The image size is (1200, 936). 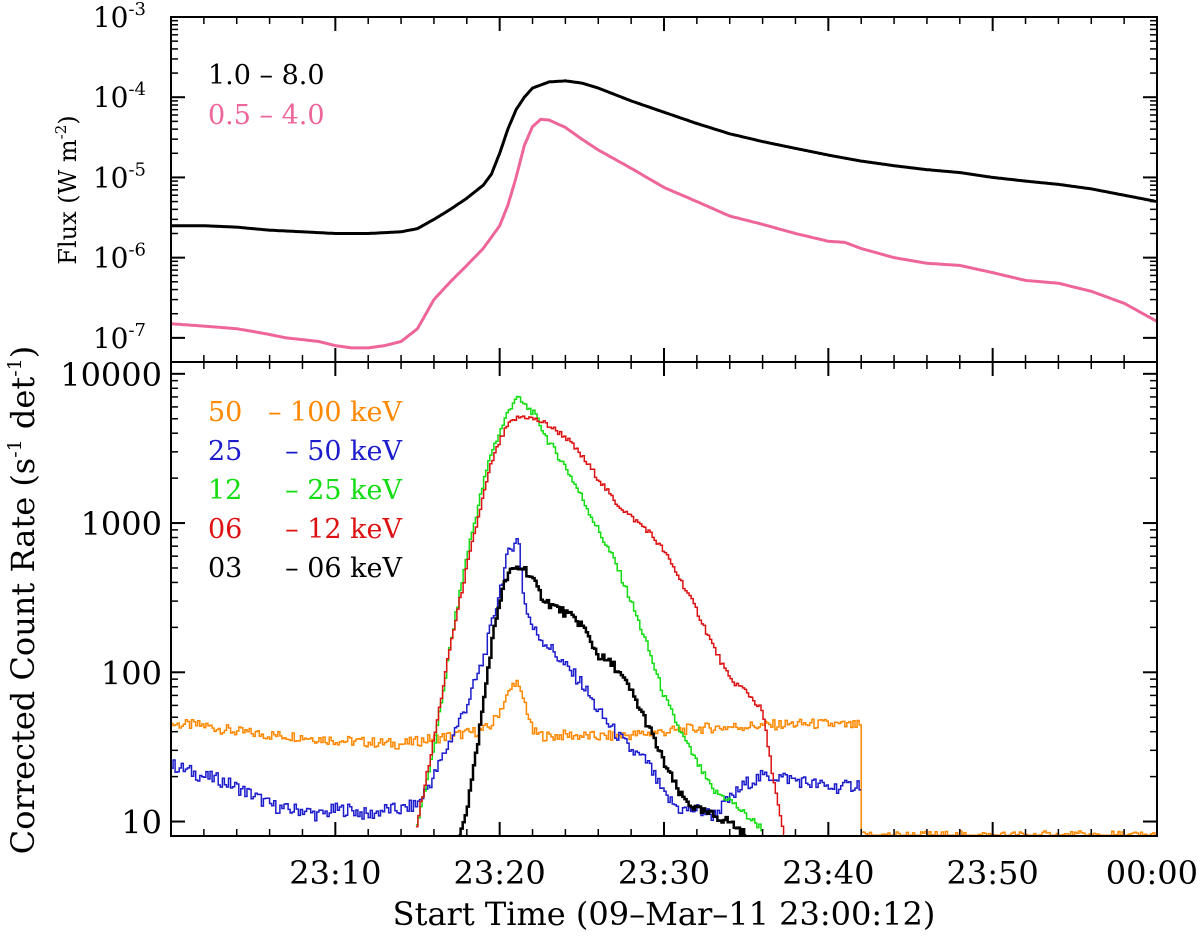 I want to click on goes-y-tick-labels: 10⁻⁷ 10⁻⁶ 10⁻⁵ 10⁻⁴ 10⁻³, so click(x=119, y=177).